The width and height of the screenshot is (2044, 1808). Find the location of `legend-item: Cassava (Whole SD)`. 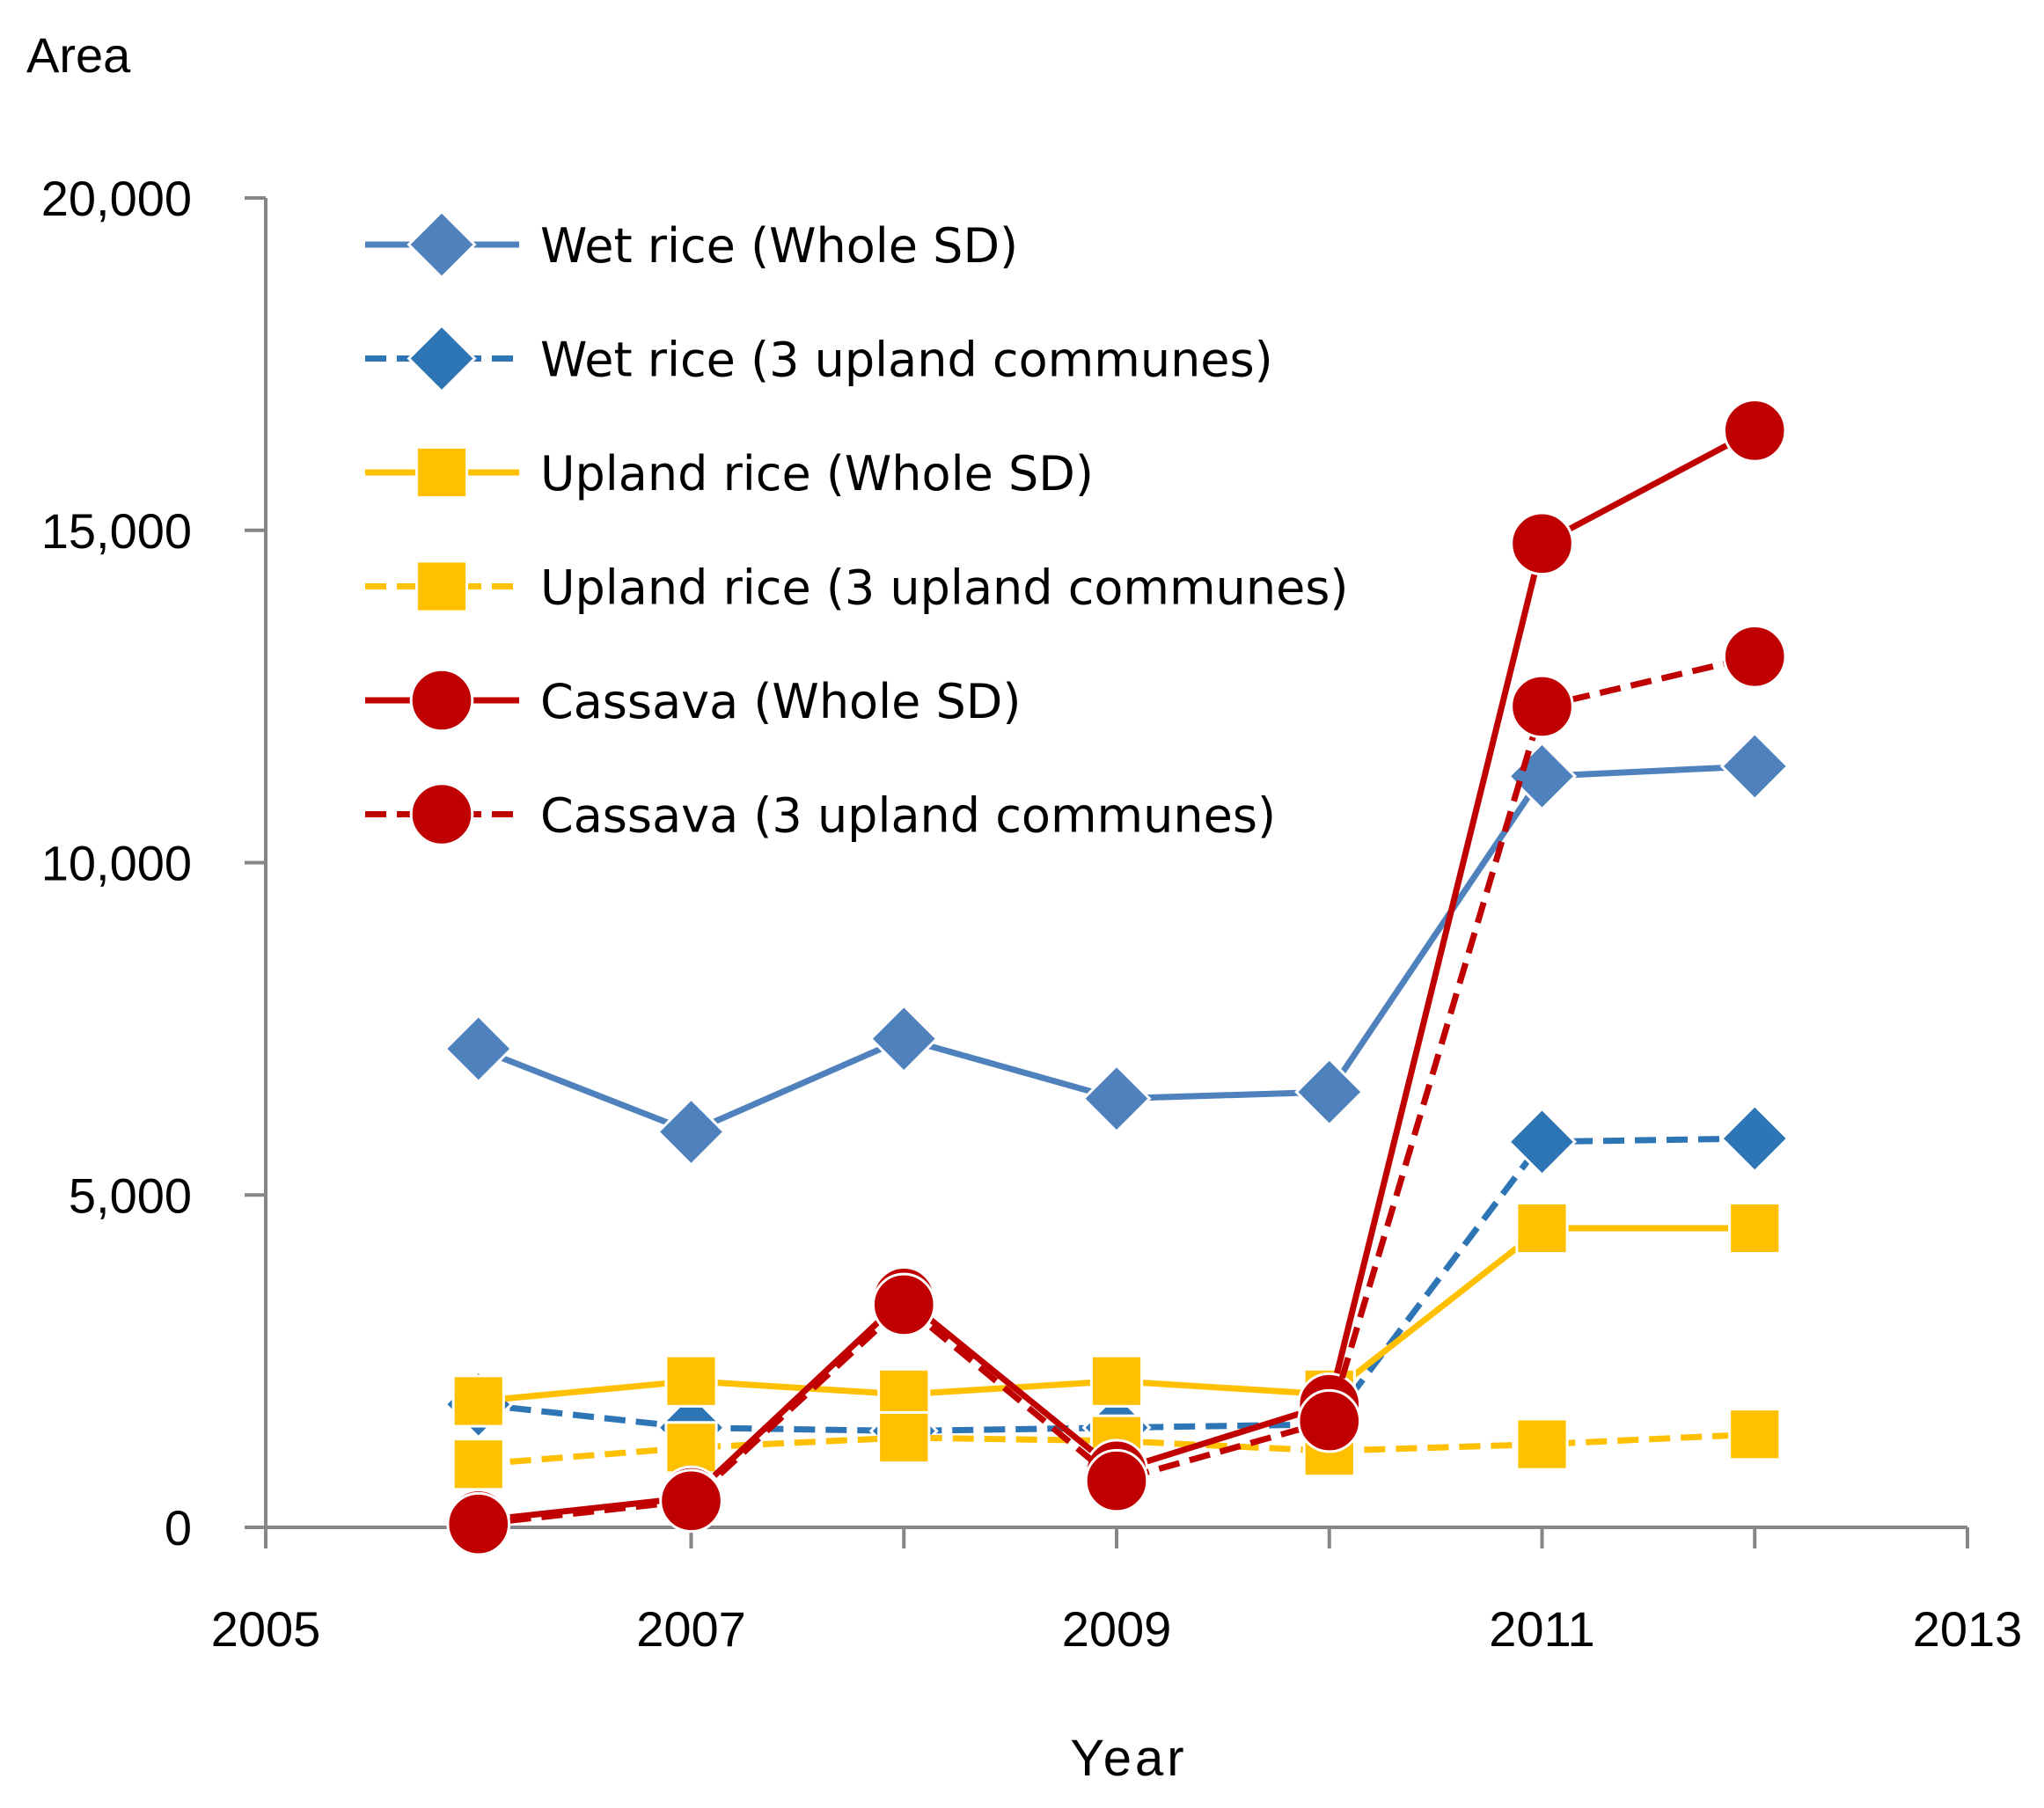

legend-item: Cassava (Whole SD) is located at coordinates (693, 700).